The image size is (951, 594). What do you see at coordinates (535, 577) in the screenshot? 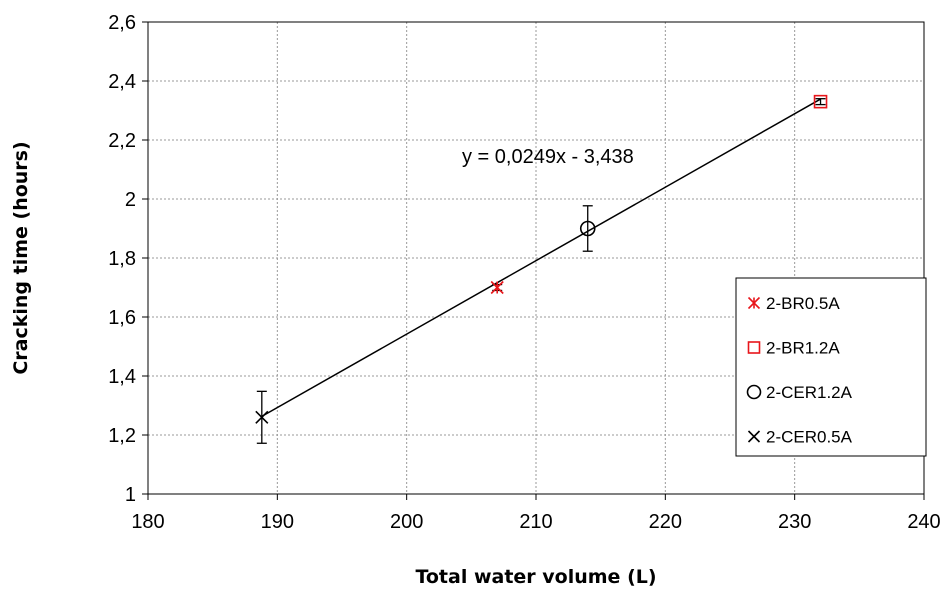
I see `x-axis-title: Total water volume (L)` at bounding box center [535, 577].